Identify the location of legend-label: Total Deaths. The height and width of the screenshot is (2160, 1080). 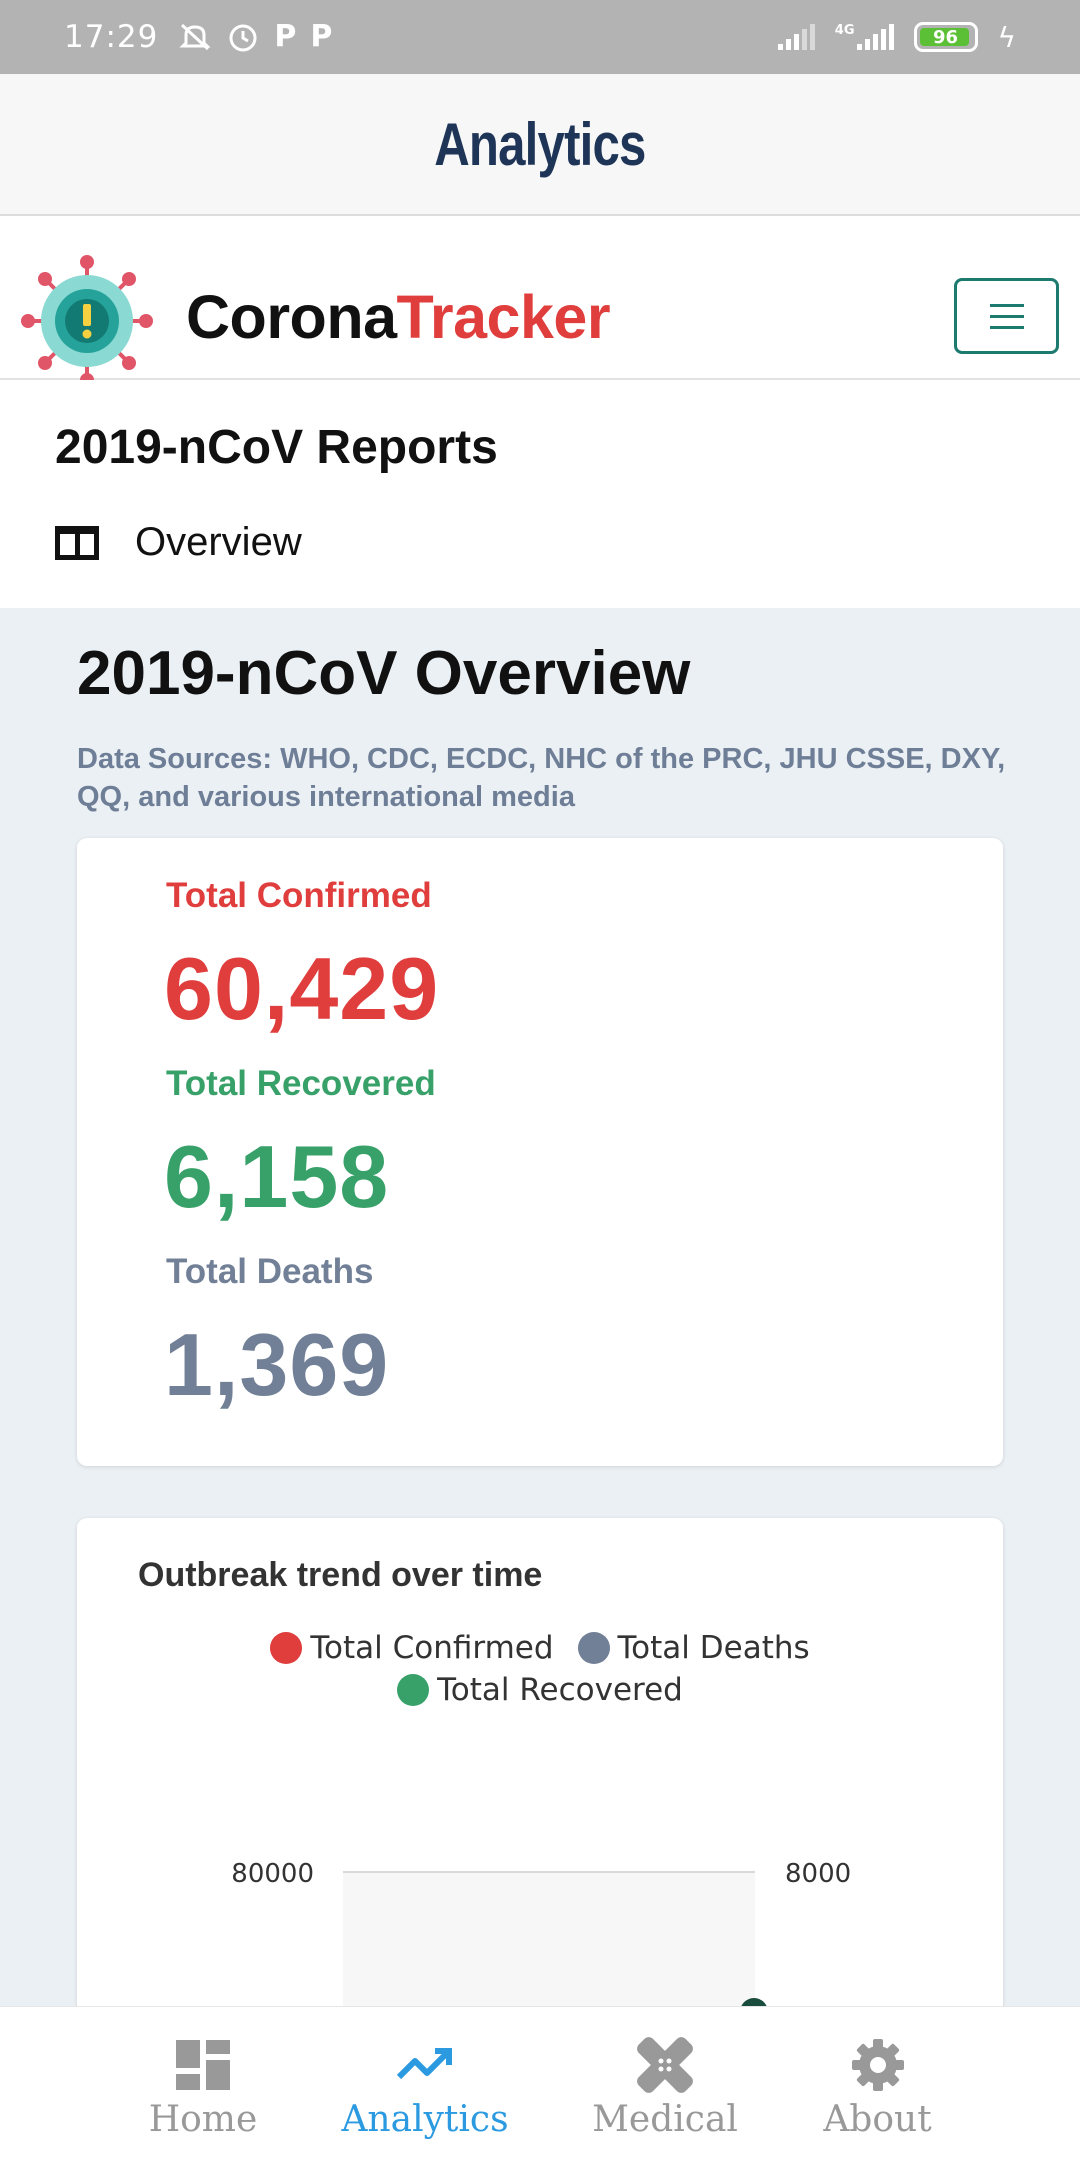
(713, 1648).